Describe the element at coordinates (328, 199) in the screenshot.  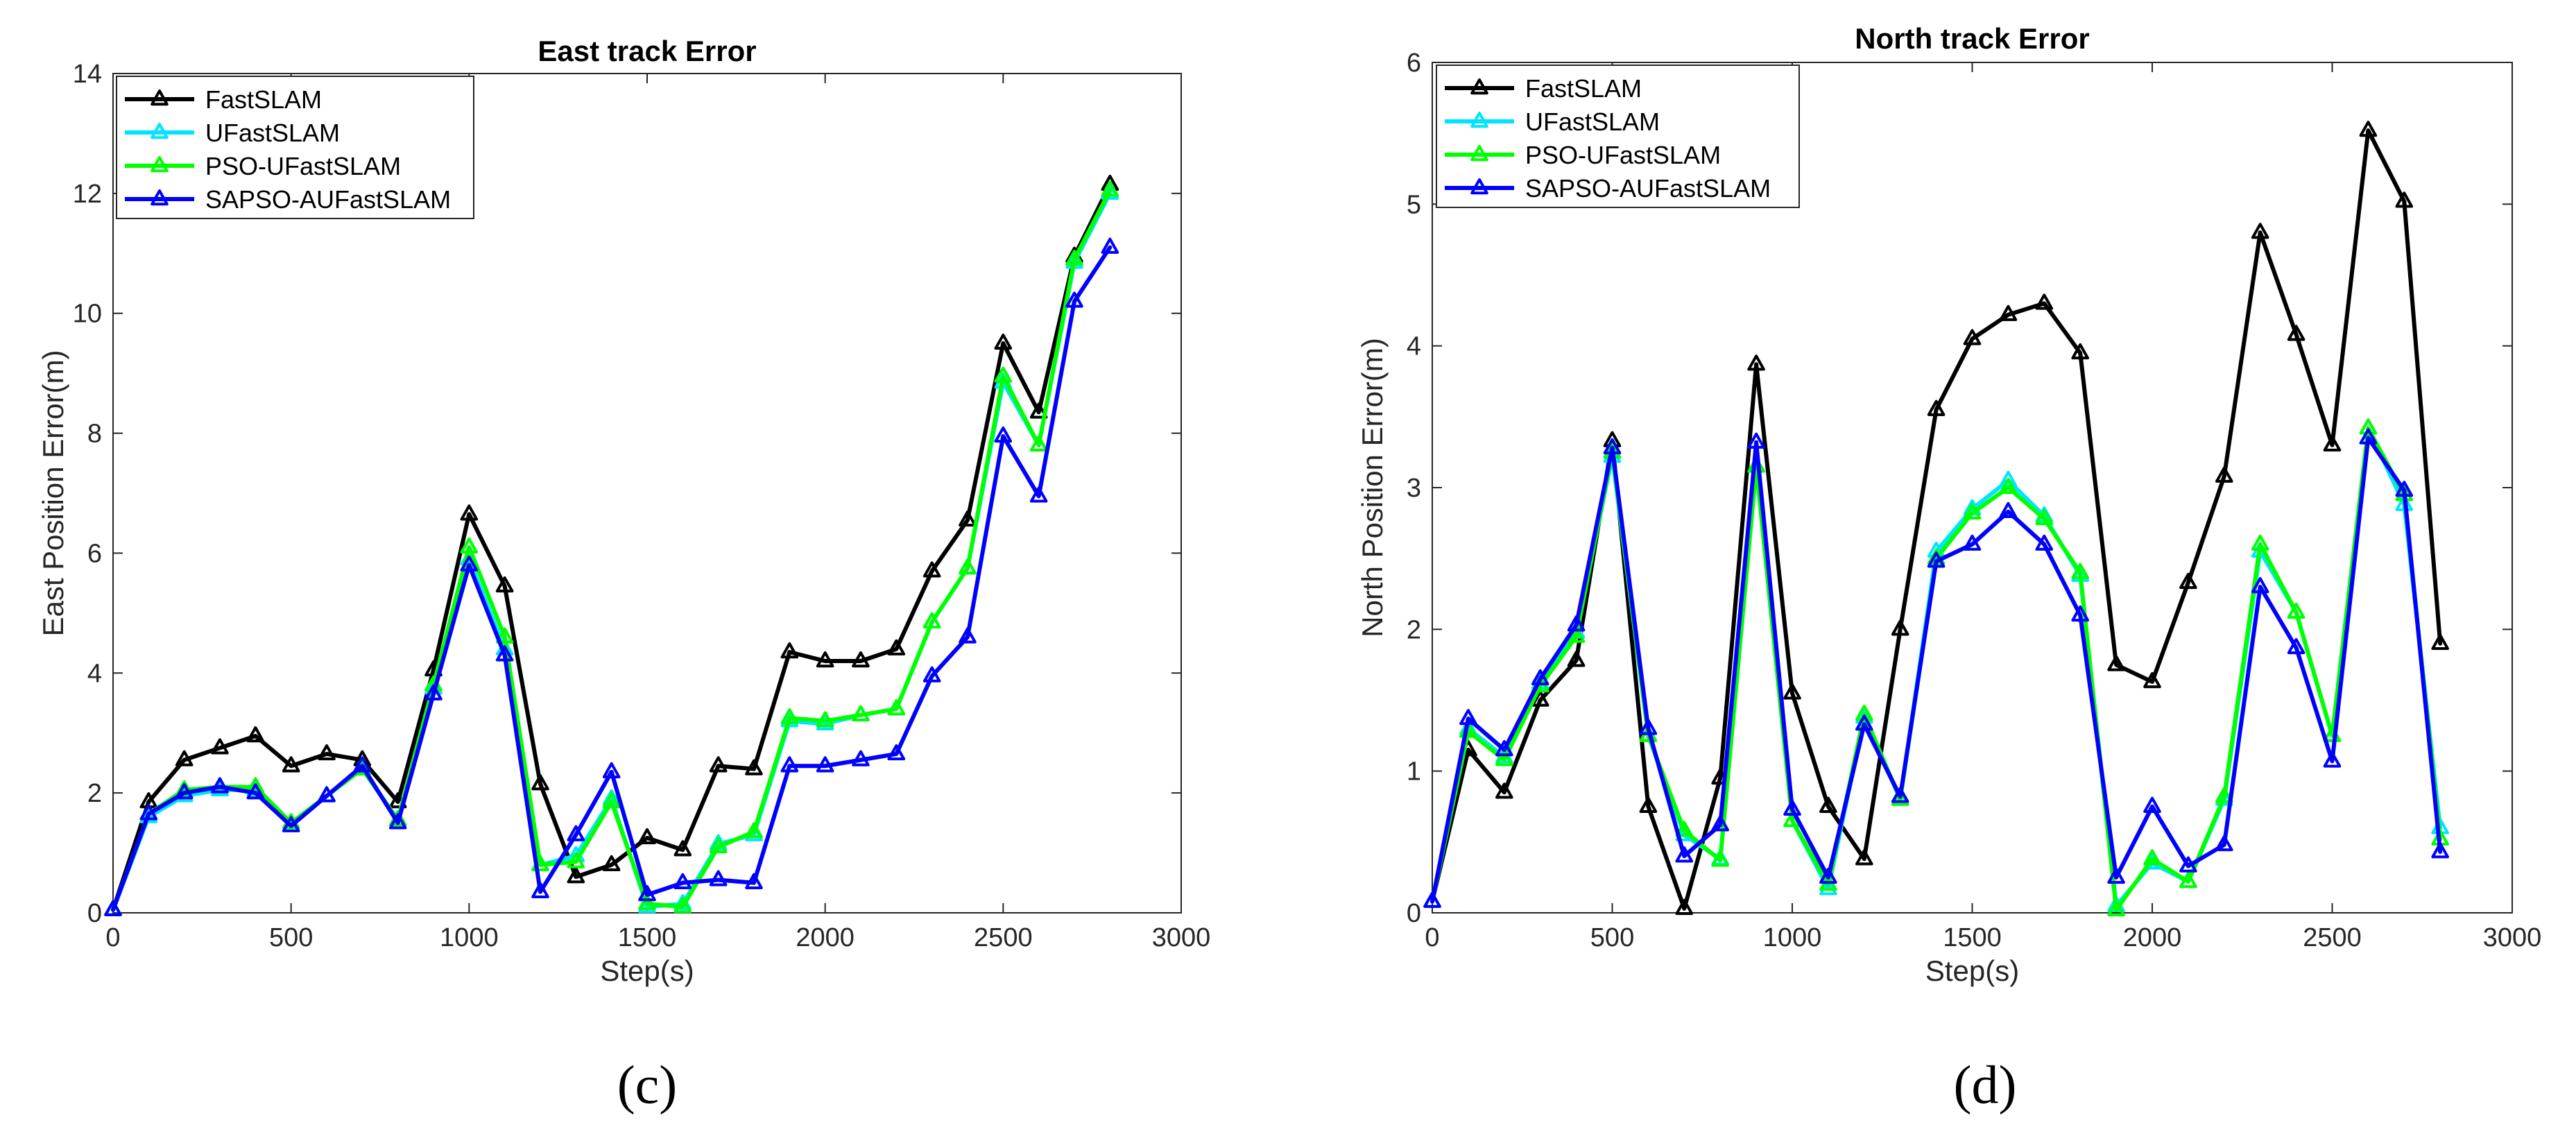
I see `legend-label: SAPSO-AUFastSLAM` at that location.